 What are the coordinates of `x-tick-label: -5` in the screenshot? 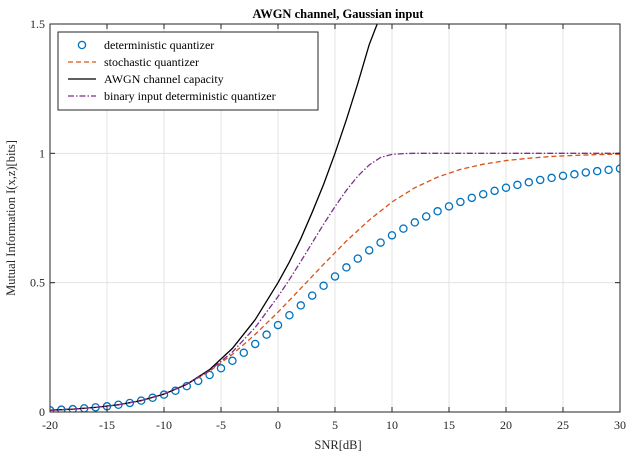 It's located at (221, 425).